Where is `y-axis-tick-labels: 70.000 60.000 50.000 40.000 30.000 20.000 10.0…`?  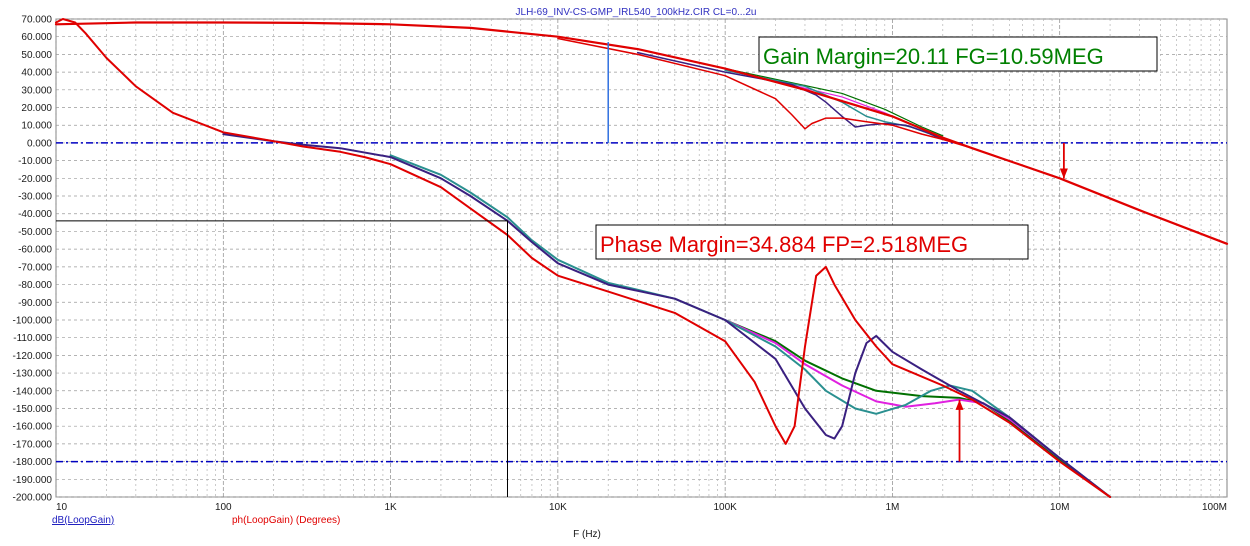 y-axis-tick-labels: 70.000 60.000 50.000 40.000 30.000 20.000 10.0… is located at coordinates (33, 259).